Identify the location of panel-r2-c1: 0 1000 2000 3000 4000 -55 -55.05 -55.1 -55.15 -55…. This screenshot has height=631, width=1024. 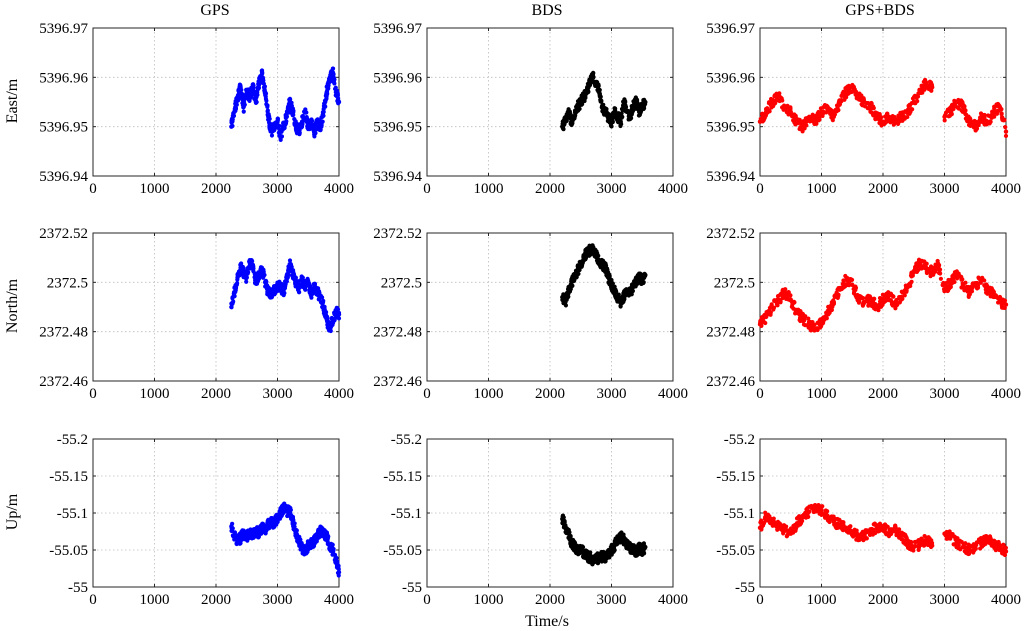
(535, 520).